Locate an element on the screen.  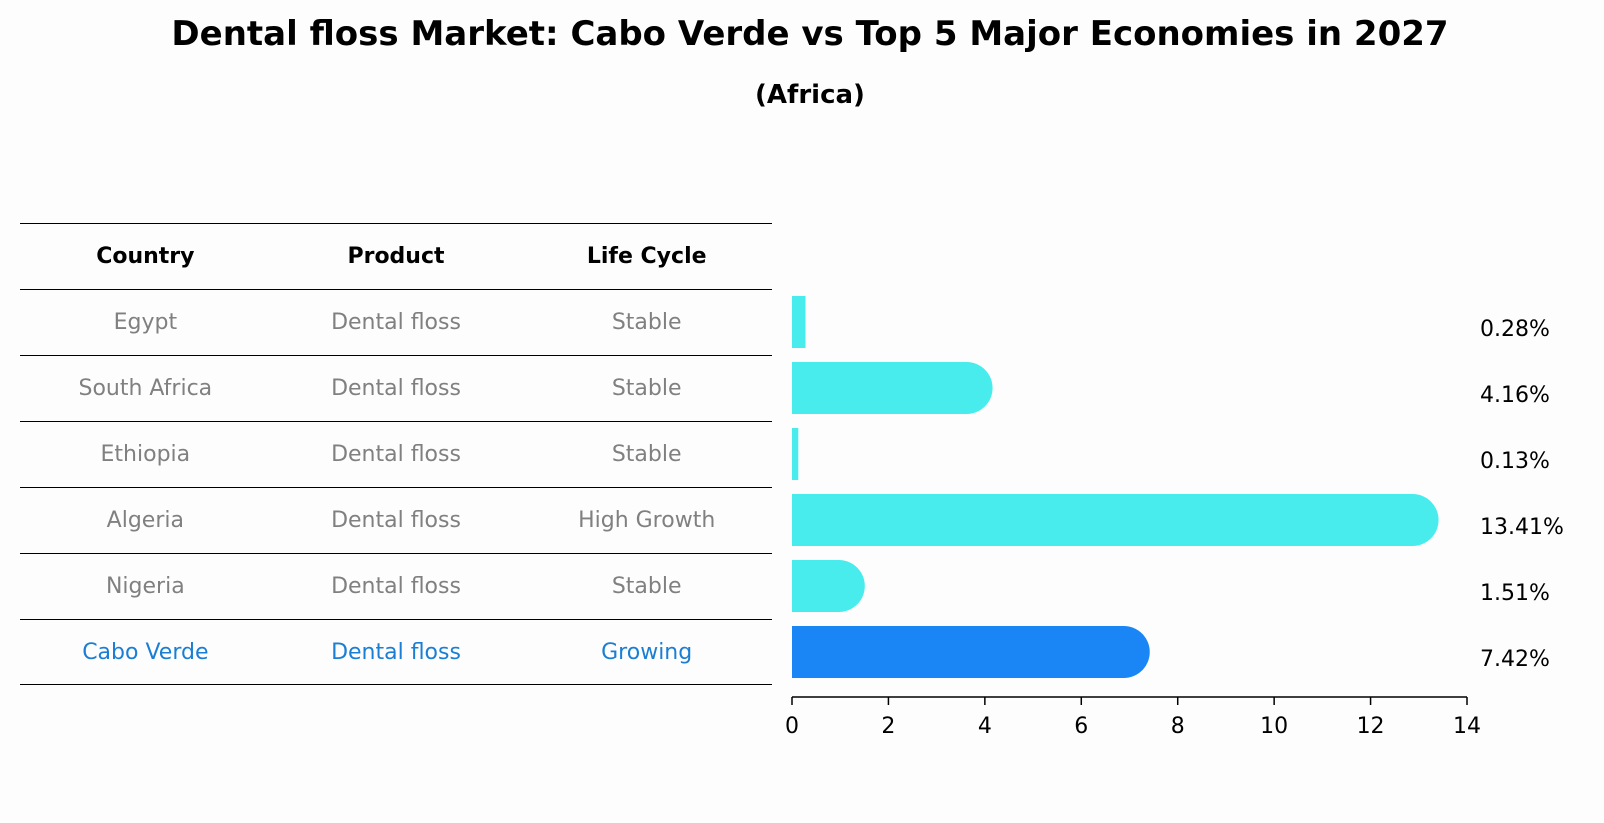
header-life-cycle: Life Cycle is located at coordinates (646, 256).